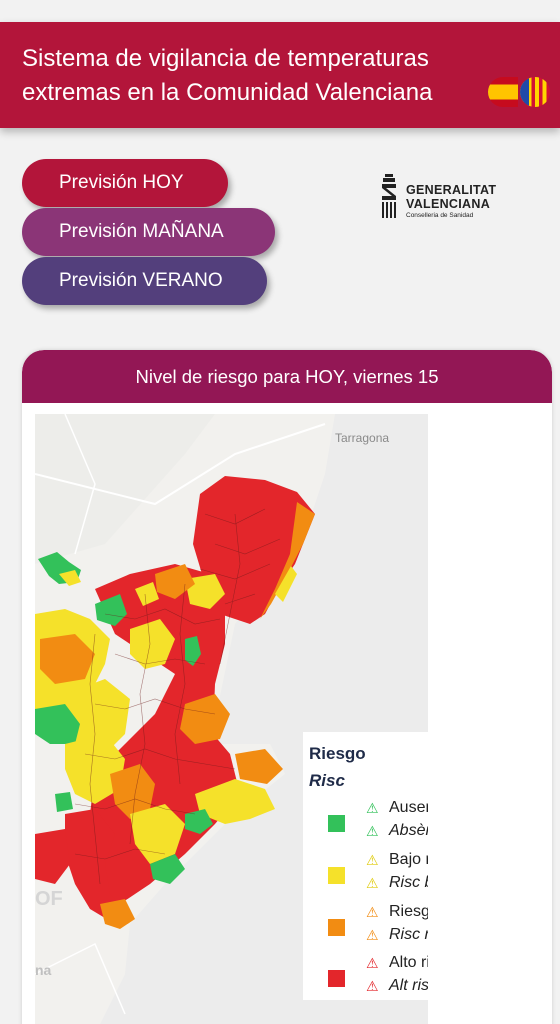  I want to click on legend-swatch-yellow, so click(336, 875).